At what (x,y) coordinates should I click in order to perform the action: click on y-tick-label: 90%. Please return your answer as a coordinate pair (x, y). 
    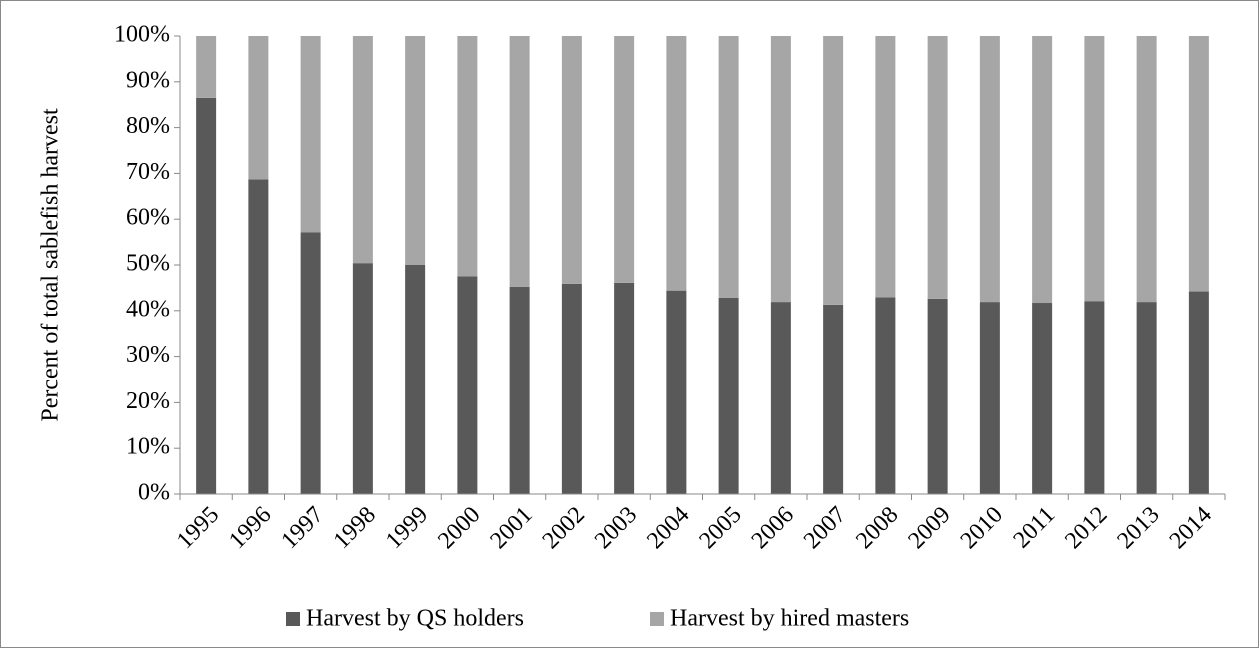
    Looking at the image, I should click on (148, 80).